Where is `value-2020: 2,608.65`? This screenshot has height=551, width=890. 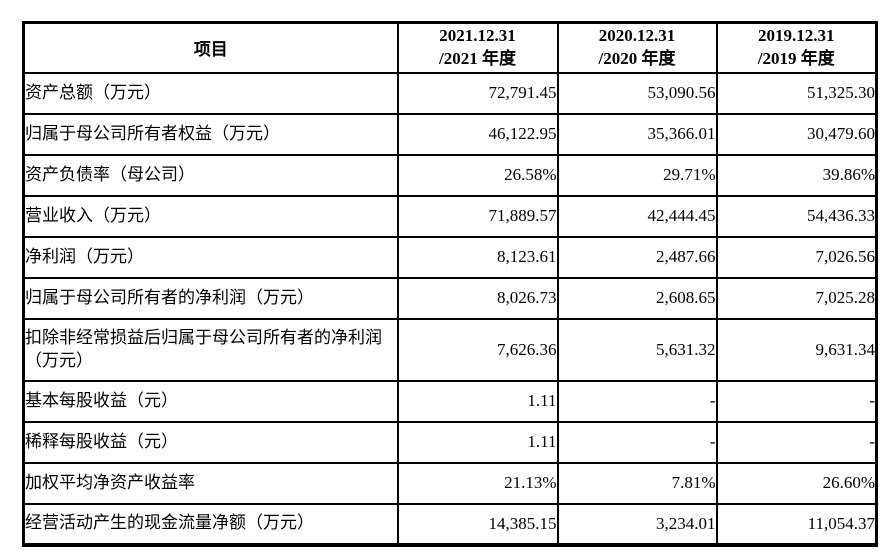
value-2020: 2,608.65 is located at coordinates (637, 298).